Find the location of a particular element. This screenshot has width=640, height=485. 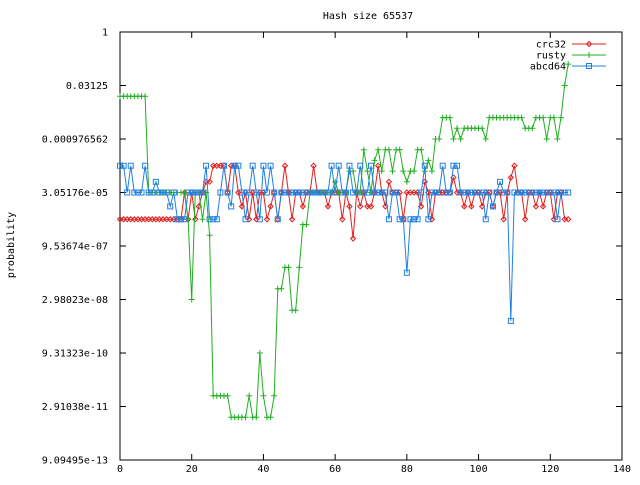

legend-label-rusty: rusty is located at coordinates (551, 56).